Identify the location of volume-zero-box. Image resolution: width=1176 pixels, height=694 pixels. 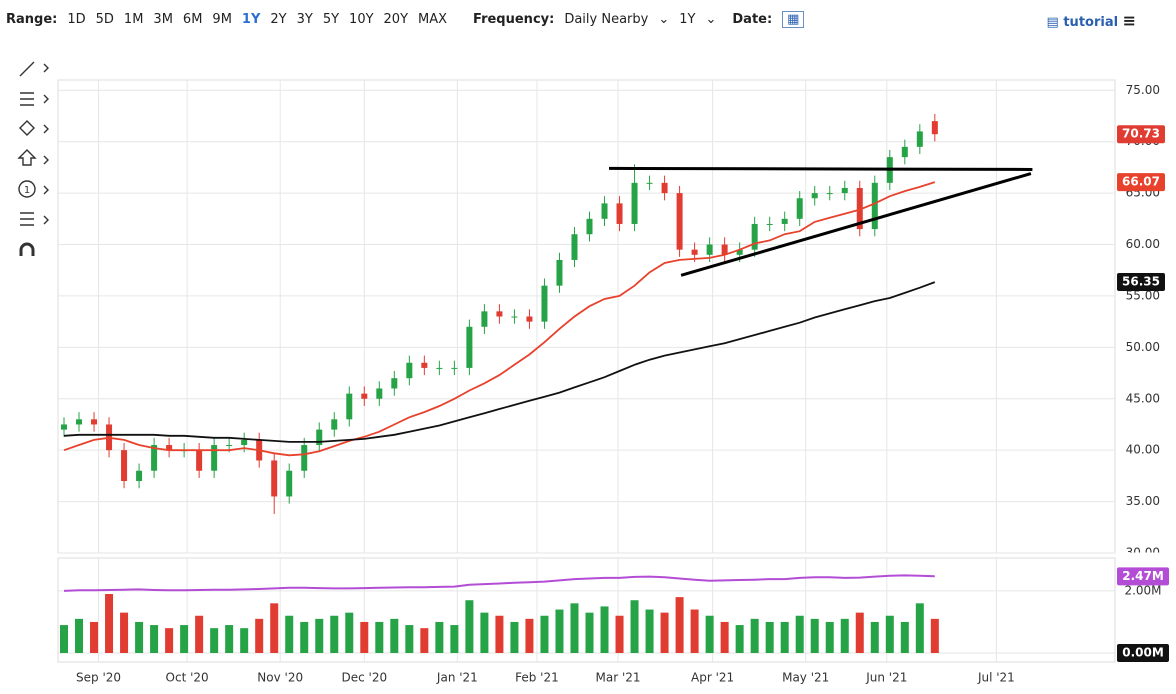
(1143, 652).